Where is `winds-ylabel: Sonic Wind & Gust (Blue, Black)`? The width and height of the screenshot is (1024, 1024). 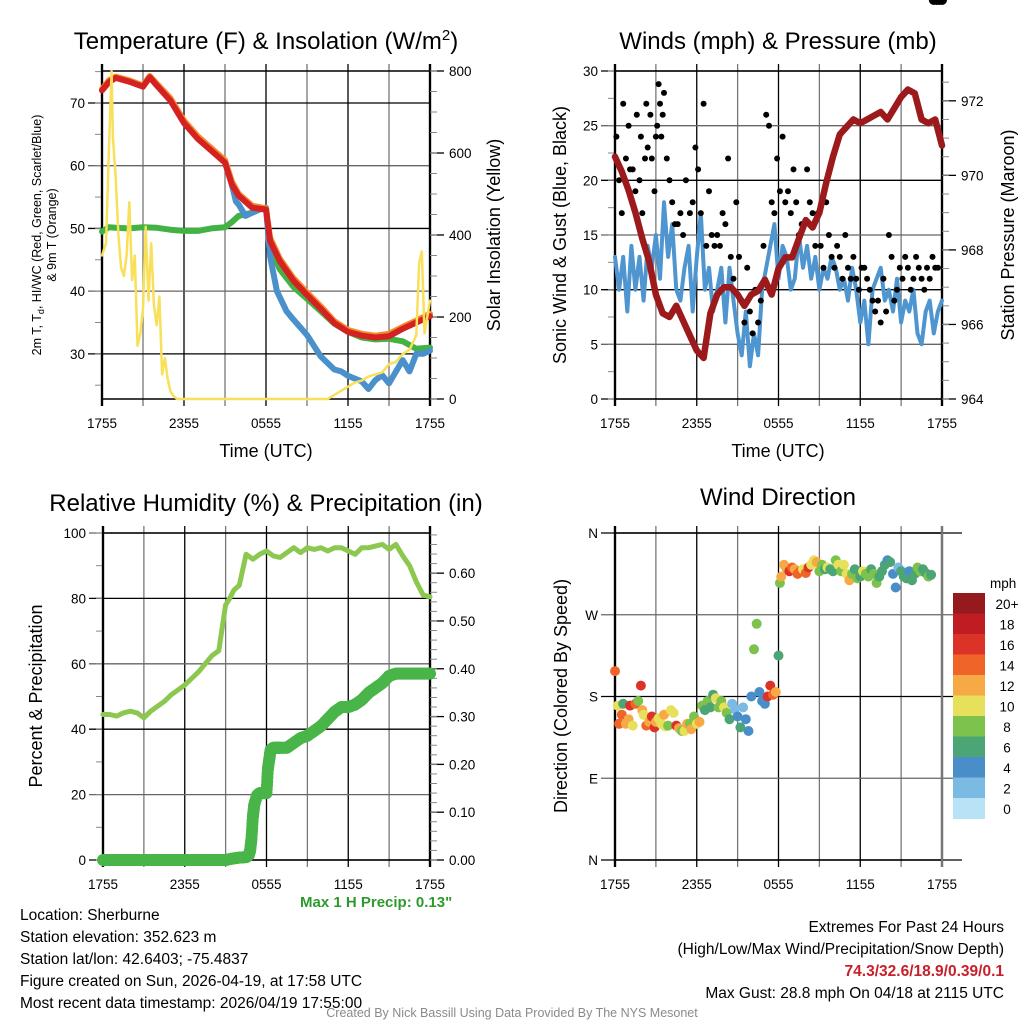 winds-ylabel: Sonic Wind & Gust (Blue, Black) is located at coordinates (560, 235).